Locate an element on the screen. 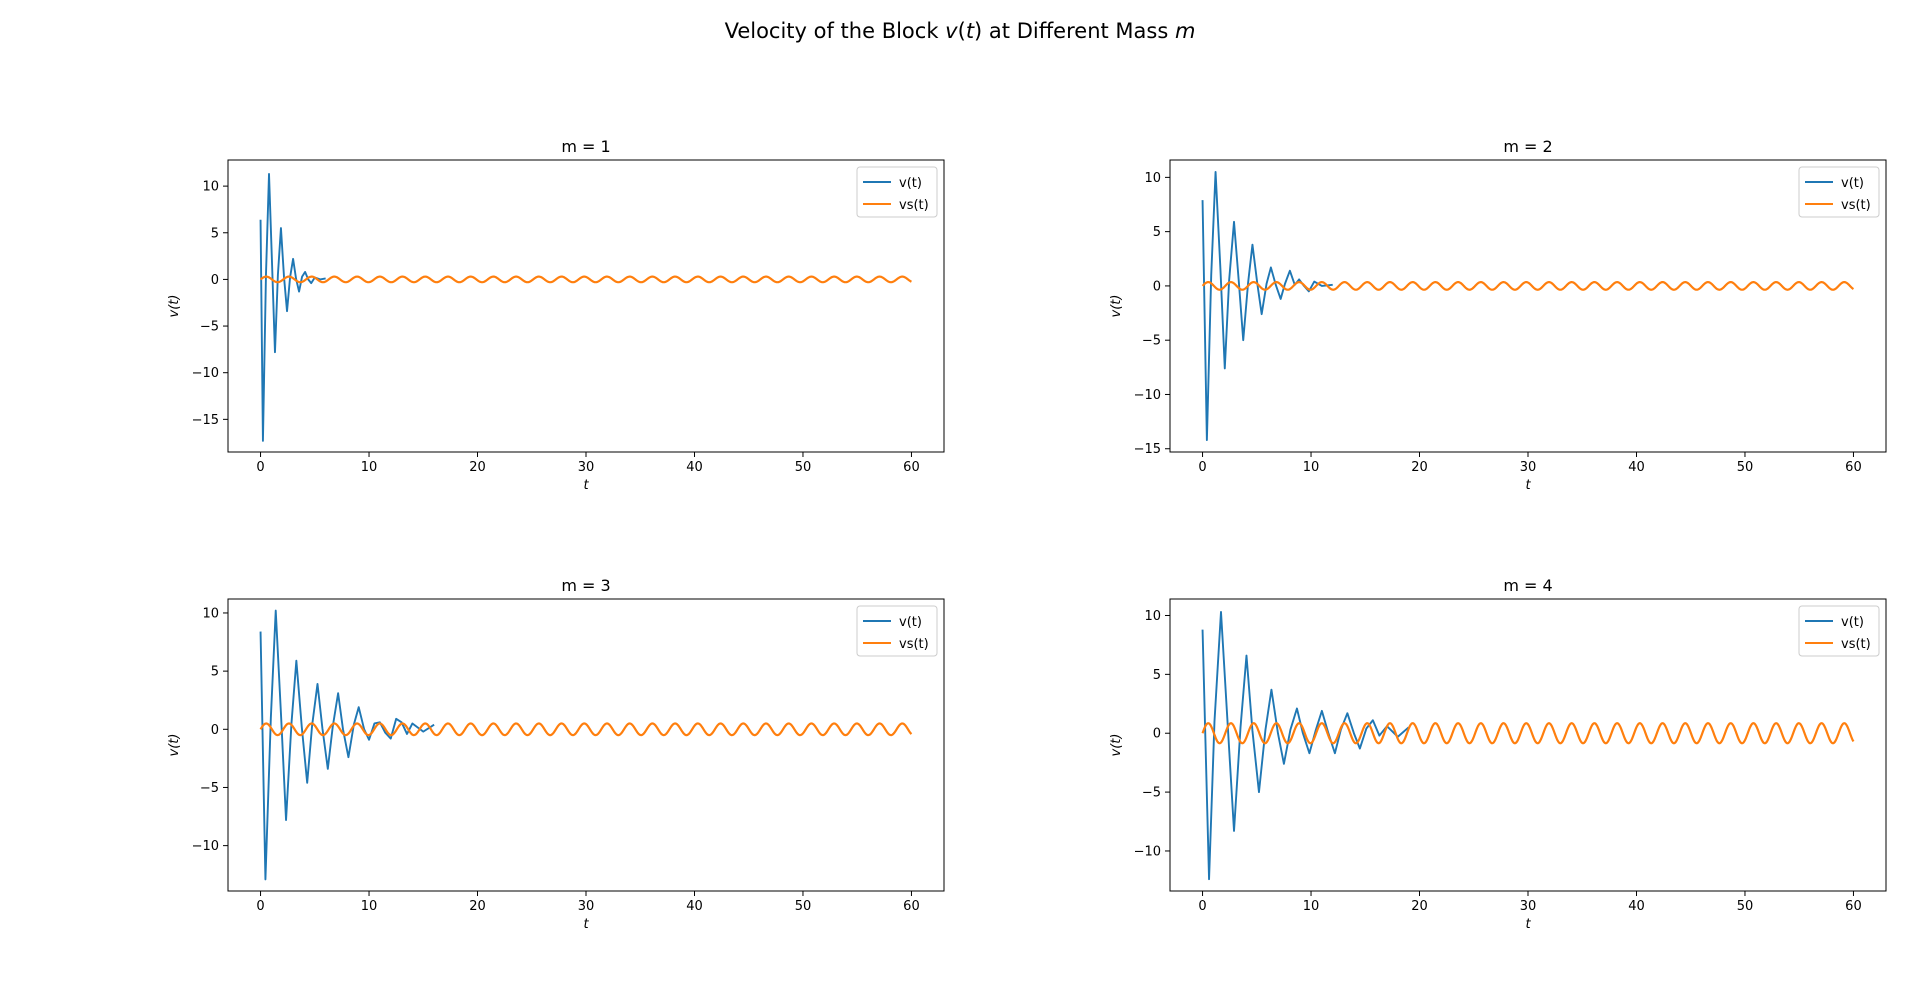 Image resolution: width=1920 pixels, height=1007 pixels. subplot-title: m = 2 is located at coordinates (1527, 146).